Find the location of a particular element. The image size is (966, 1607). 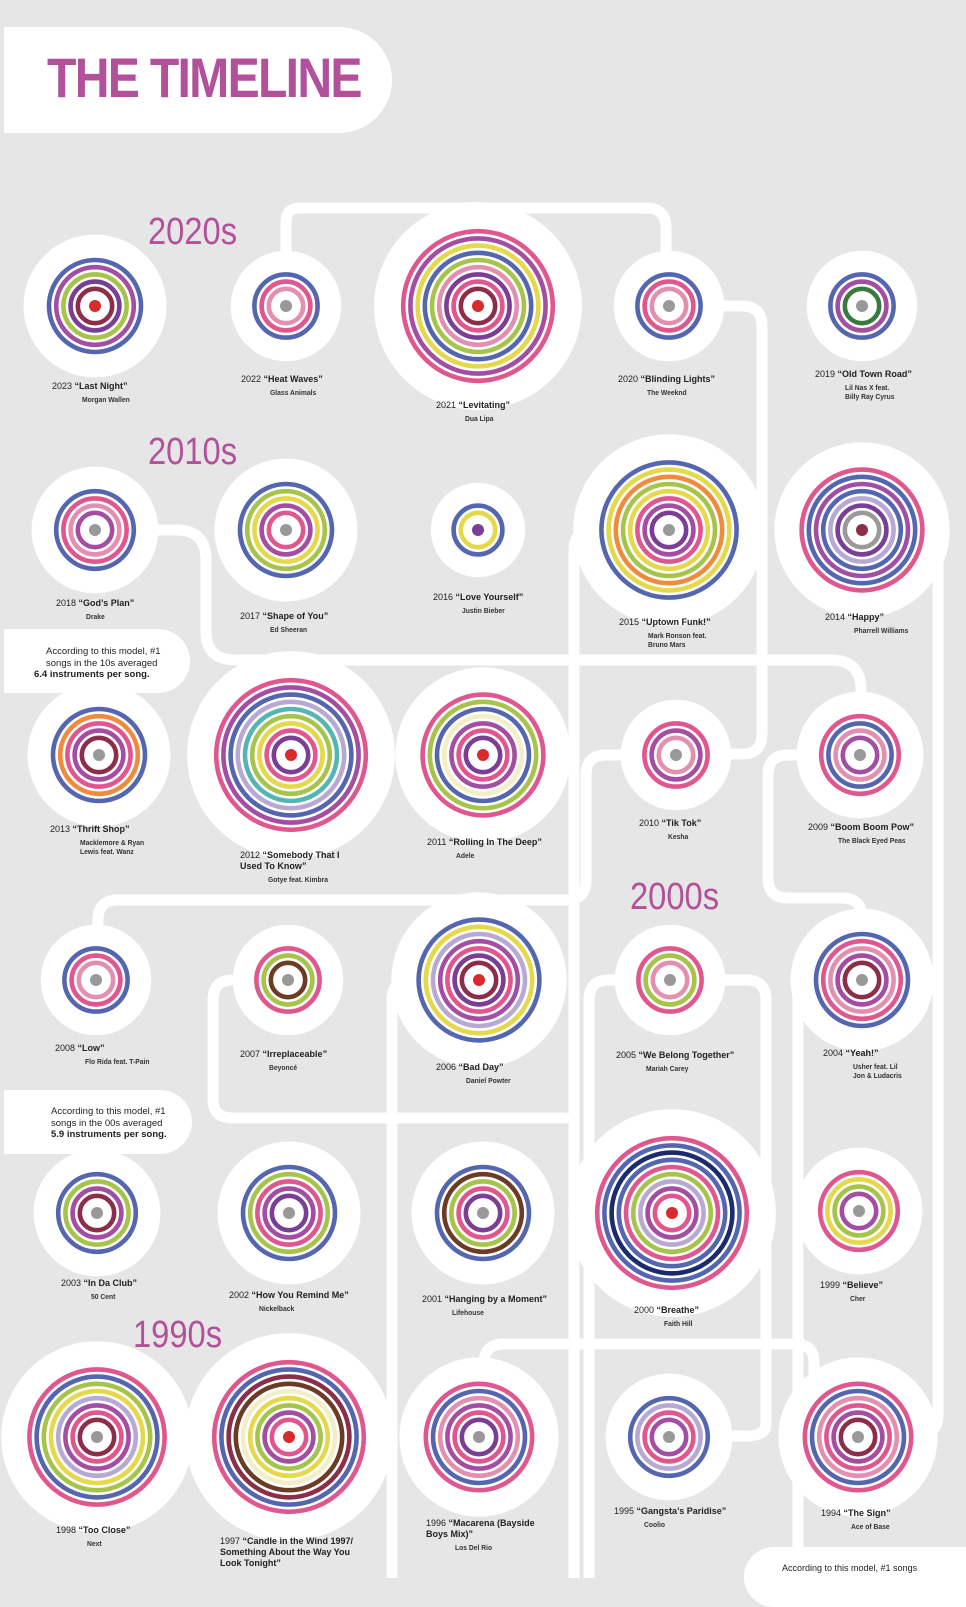

song-heading: 2022 “Heat Waves” is located at coordinates (282, 379).